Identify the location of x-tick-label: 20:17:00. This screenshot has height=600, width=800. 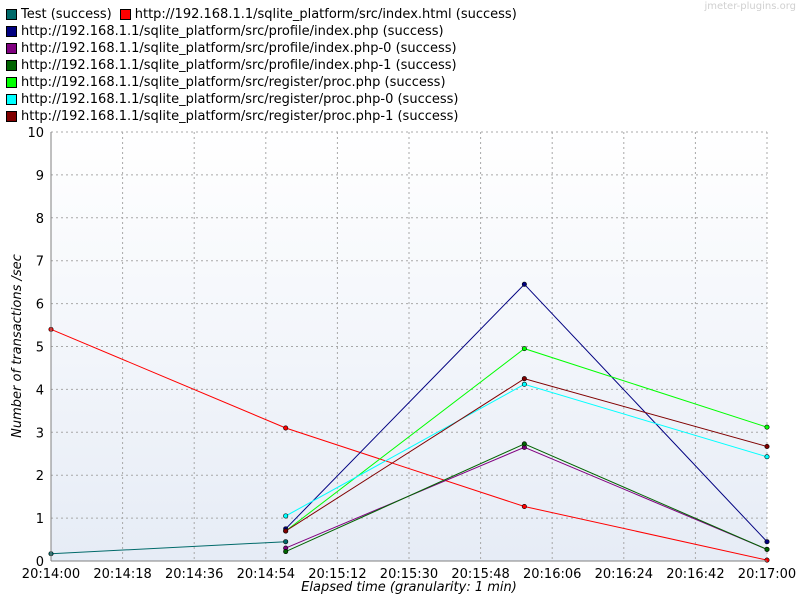
(767, 574).